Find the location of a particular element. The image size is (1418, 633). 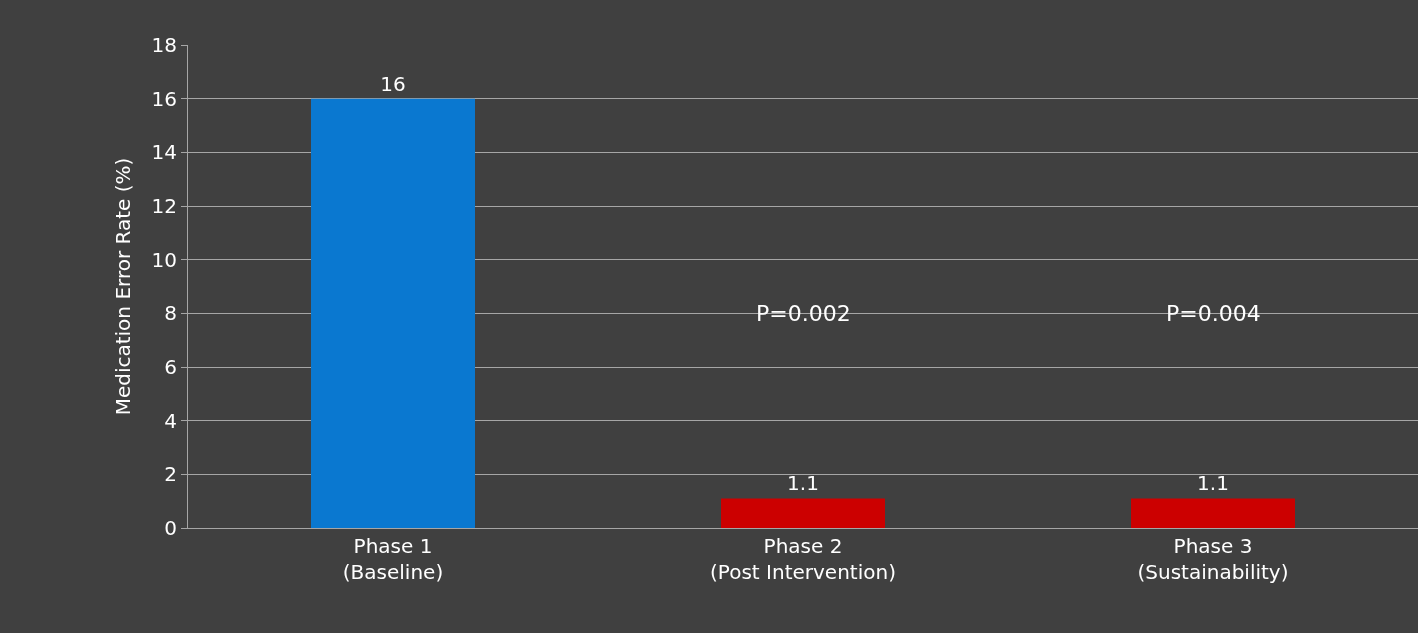

annotation: P=0.004 is located at coordinates (1213, 313).